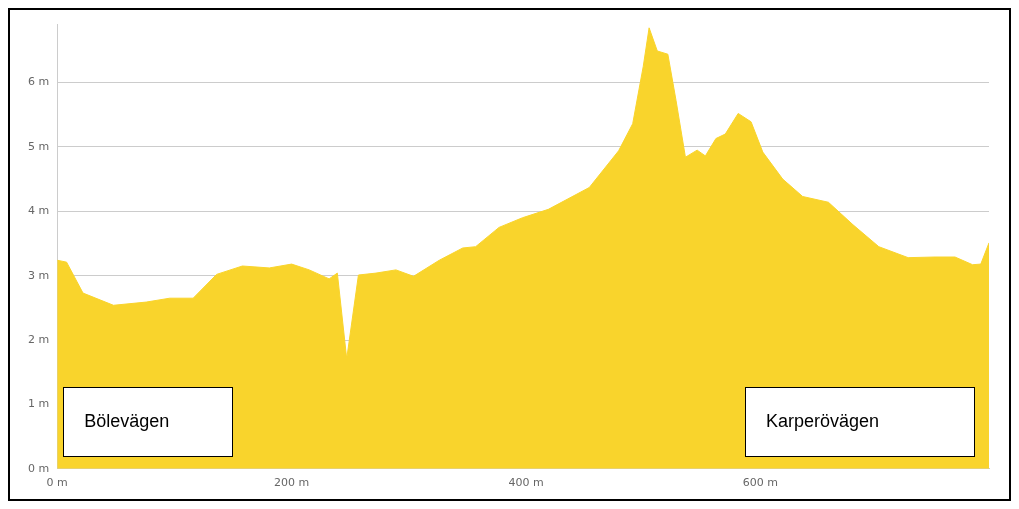 Image resolution: width=1019 pixels, height=509 pixels. What do you see at coordinates (38, 404) in the screenshot?
I see `y-tick-label: 1 m` at bounding box center [38, 404].